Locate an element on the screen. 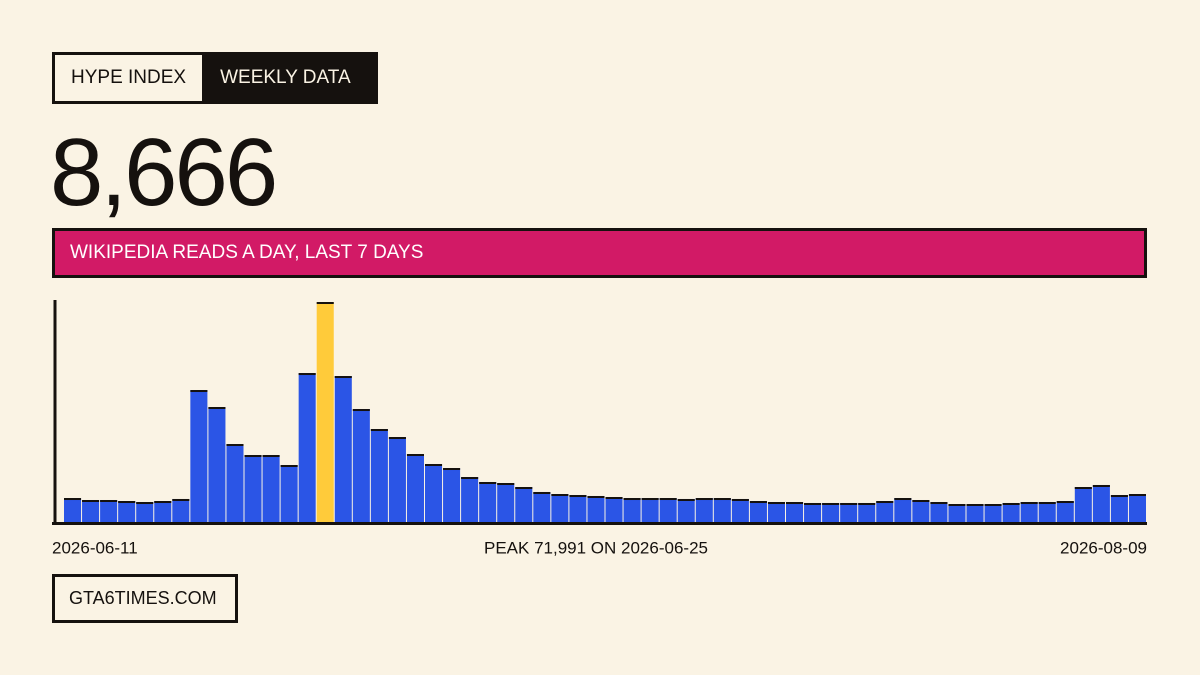 The width and height of the screenshot is (1200, 675). tabs: HYPE INDEX WEEKLY DATA is located at coordinates (215, 78).